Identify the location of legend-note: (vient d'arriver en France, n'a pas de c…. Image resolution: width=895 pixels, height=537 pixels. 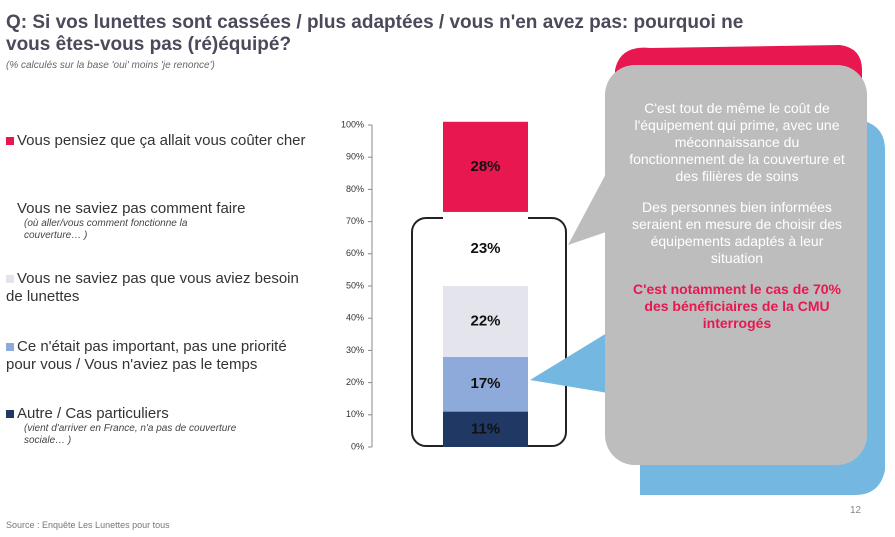
(130, 434).